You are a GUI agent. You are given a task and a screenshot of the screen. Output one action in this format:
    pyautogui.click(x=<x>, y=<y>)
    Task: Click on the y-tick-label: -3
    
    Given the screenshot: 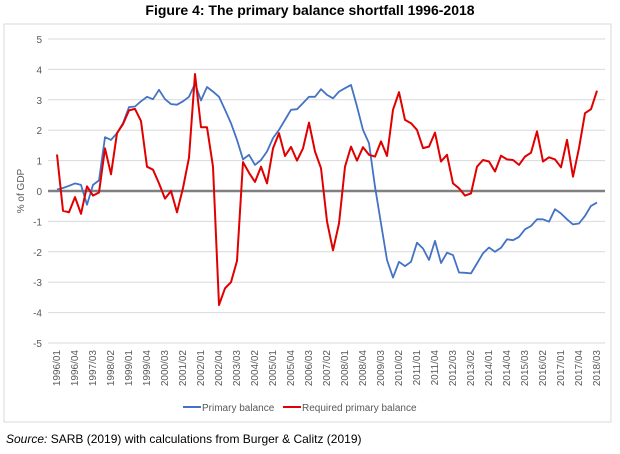 What is the action you would take?
    pyautogui.click(x=37, y=283)
    